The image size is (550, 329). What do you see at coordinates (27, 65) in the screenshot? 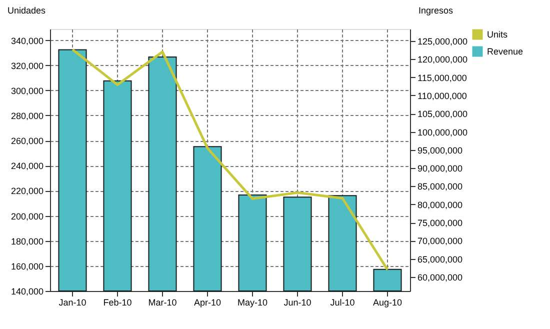
I see `y-tick-label: 320,000` at bounding box center [27, 65].